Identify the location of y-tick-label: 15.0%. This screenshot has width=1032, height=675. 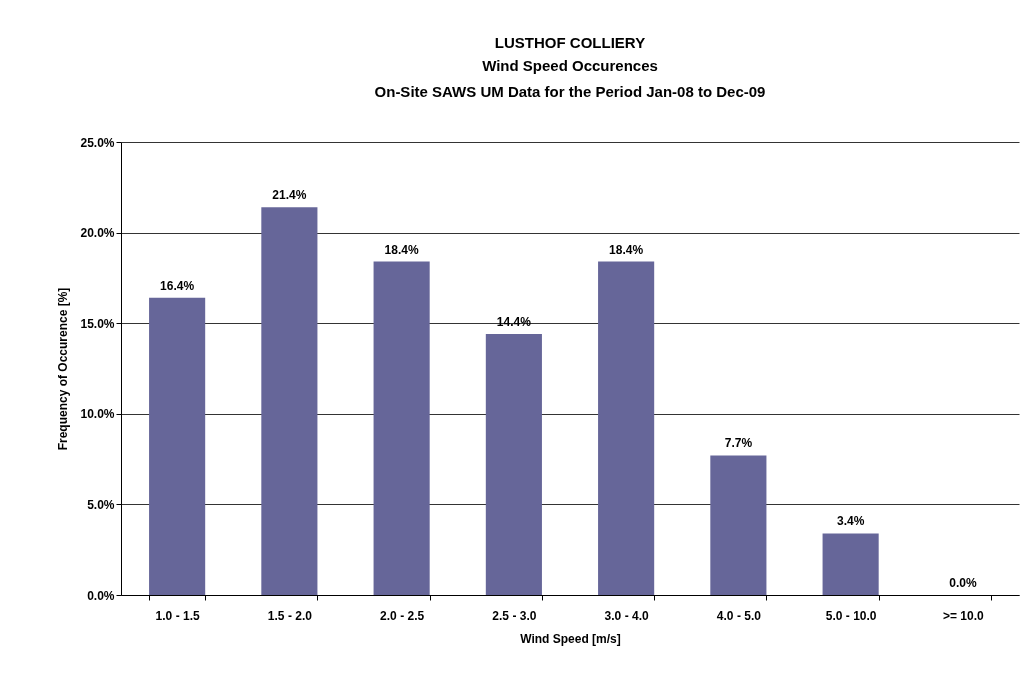
(97, 323).